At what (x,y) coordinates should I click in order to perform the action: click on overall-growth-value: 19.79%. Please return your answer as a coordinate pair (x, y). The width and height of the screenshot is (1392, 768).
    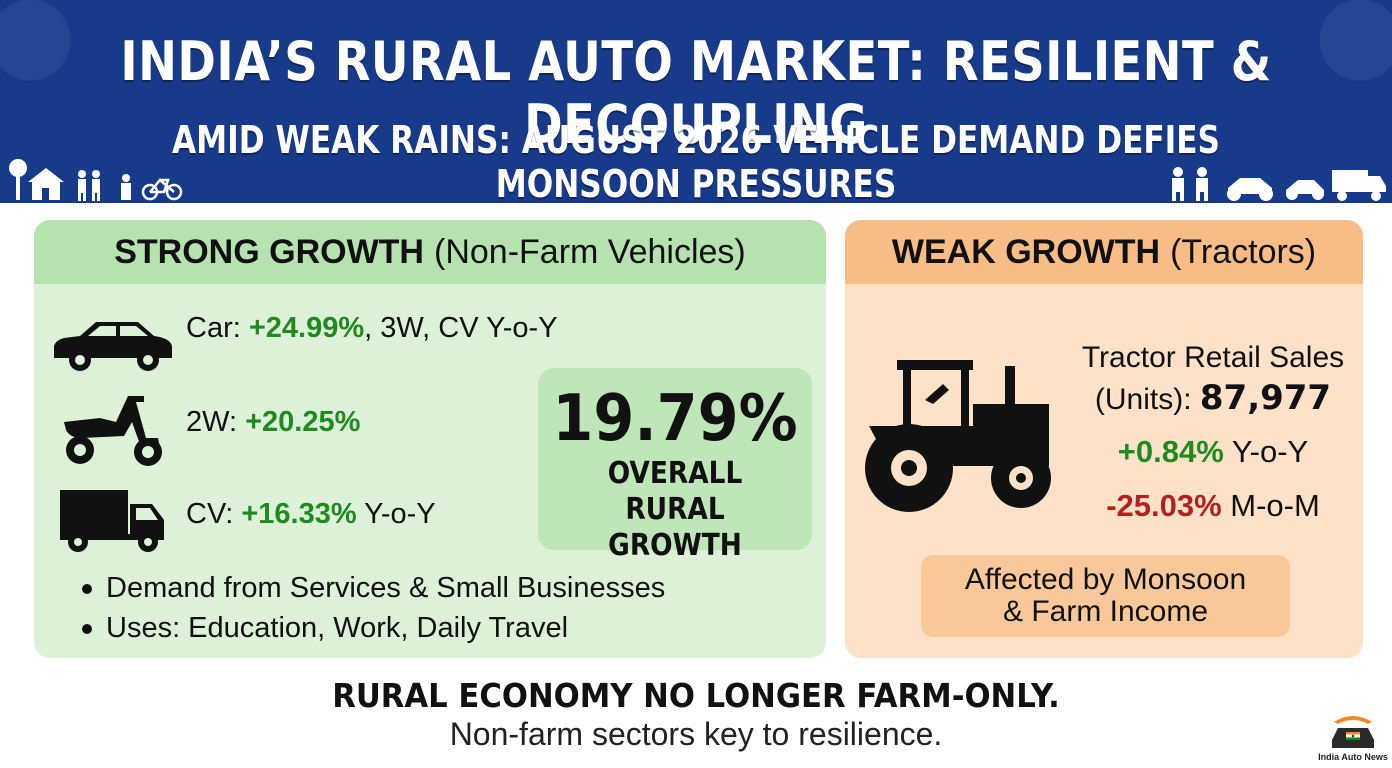
    Looking at the image, I should click on (675, 419).